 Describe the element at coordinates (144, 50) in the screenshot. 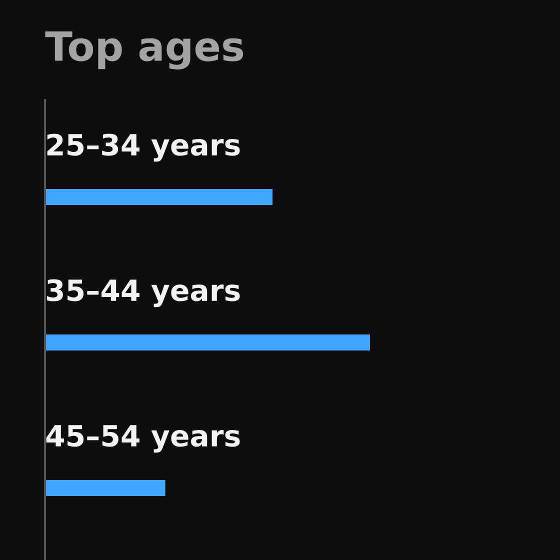

I see `chart-title: Top ages` at that location.